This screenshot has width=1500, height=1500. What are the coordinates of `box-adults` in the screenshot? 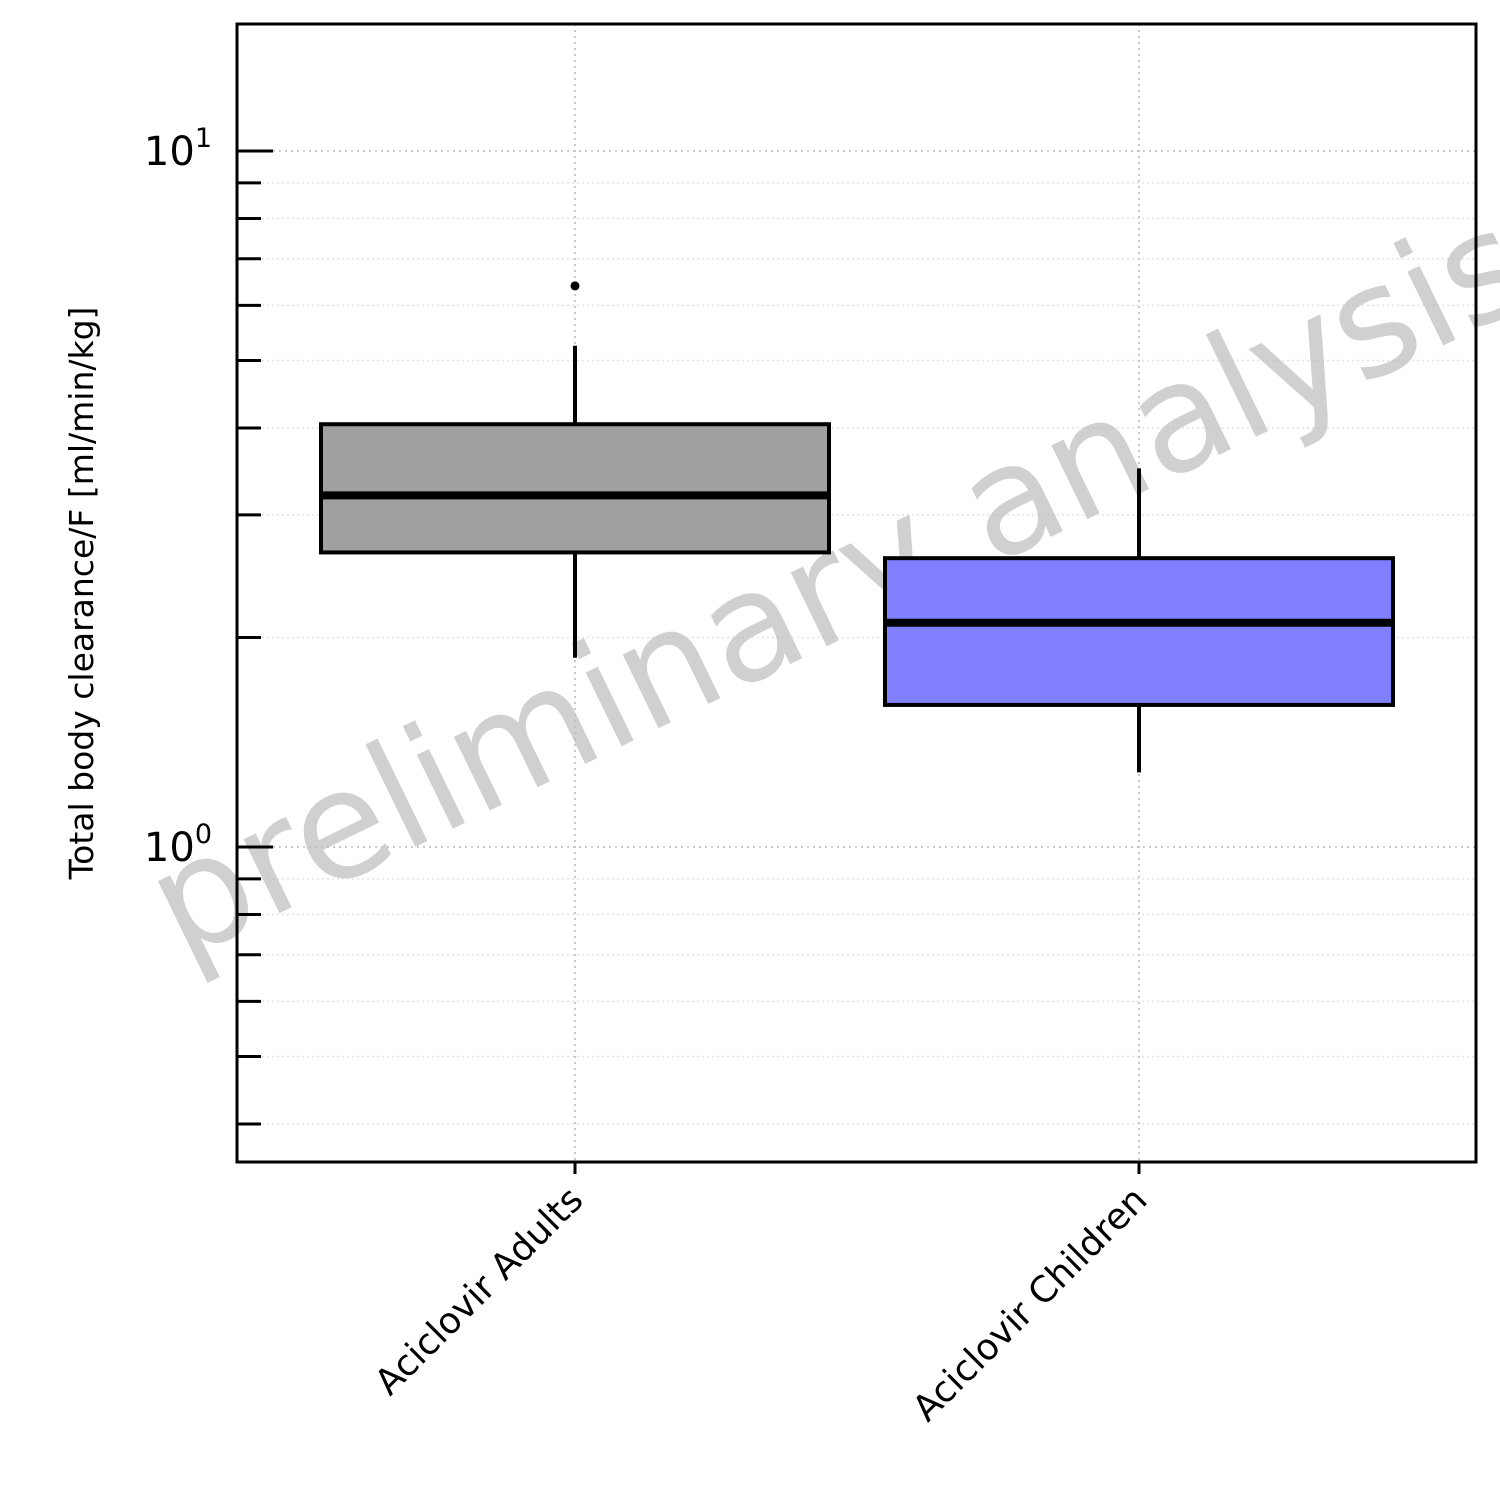 It's located at (575, 469).